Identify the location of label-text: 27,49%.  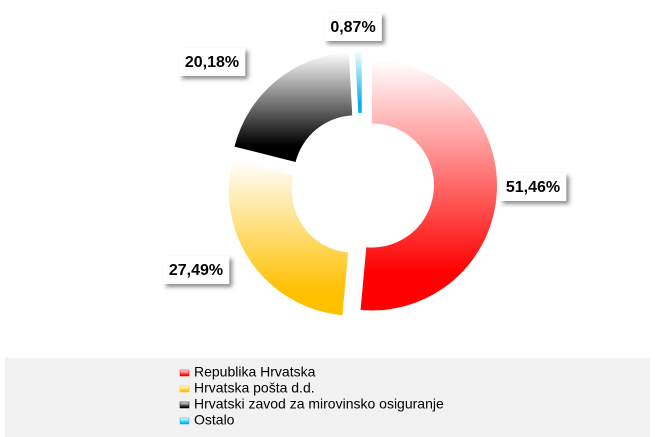
(196, 270).